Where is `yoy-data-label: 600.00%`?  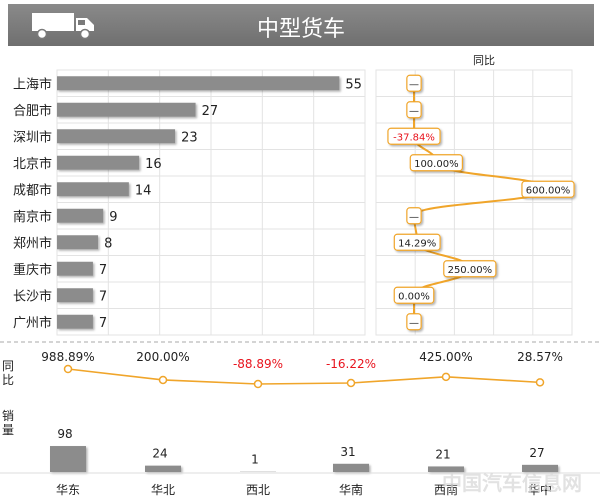 yoy-data-label: 600.00% is located at coordinates (548, 190).